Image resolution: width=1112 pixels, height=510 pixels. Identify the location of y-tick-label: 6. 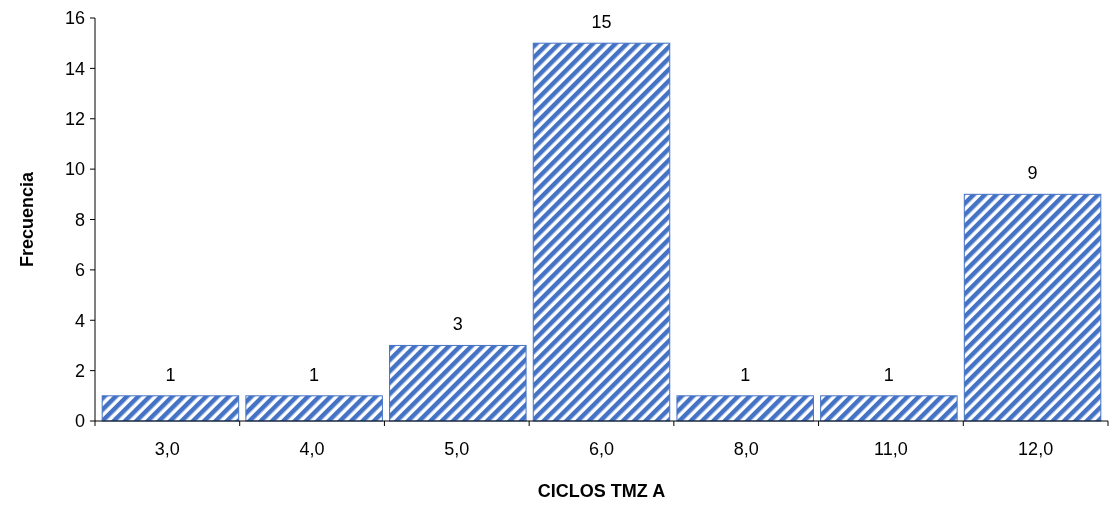
(79, 270).